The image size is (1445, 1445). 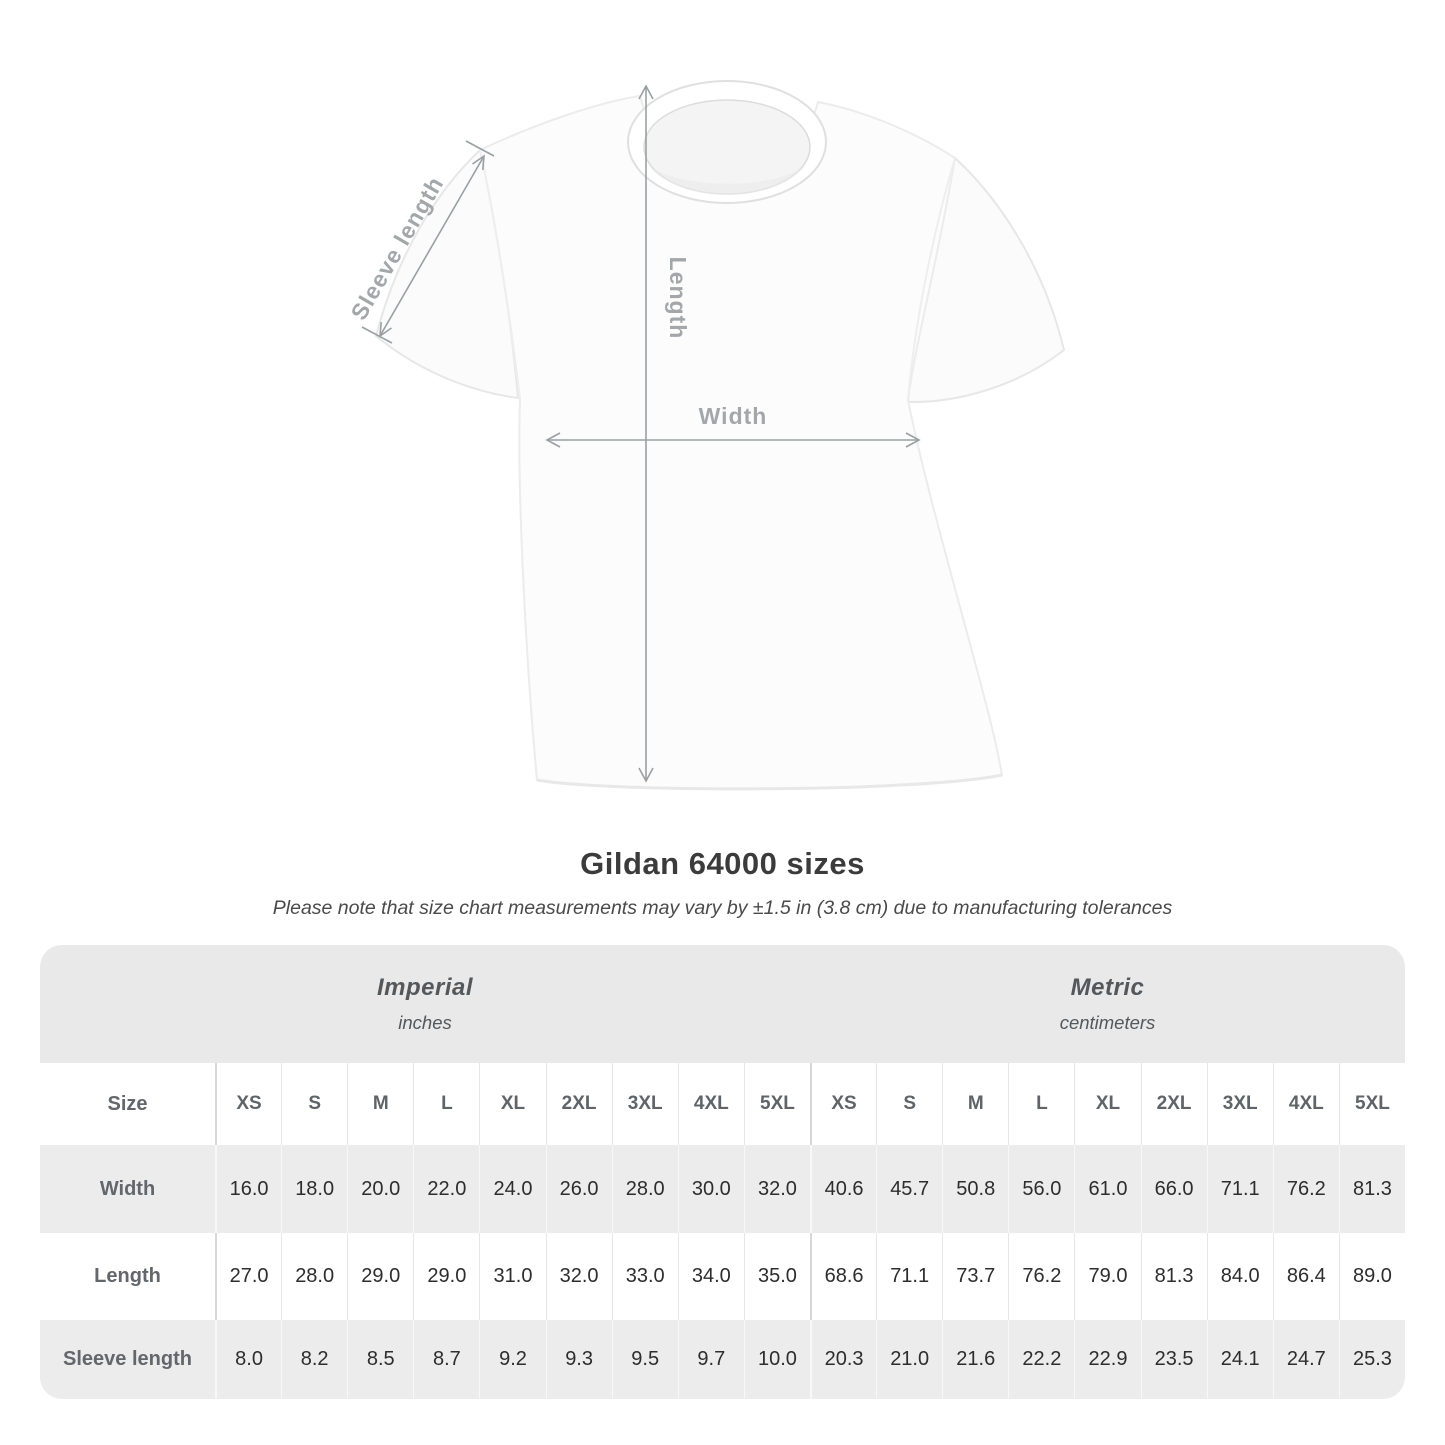 I want to click on length-arrow, so click(x=646, y=433).